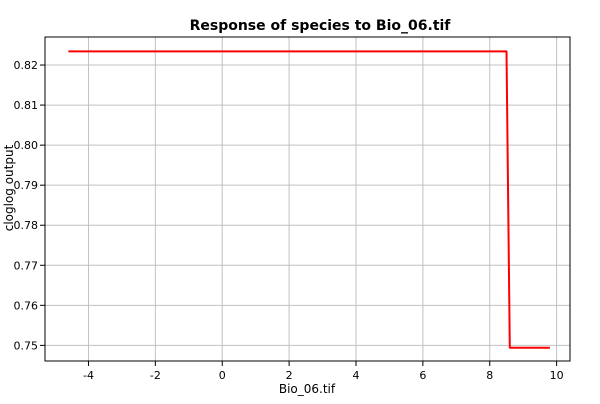 Image resolution: width=600 pixels, height=404 pixels. Describe the element at coordinates (9, 187) in the screenshot. I see `y-axis-label: cloglog output` at that location.